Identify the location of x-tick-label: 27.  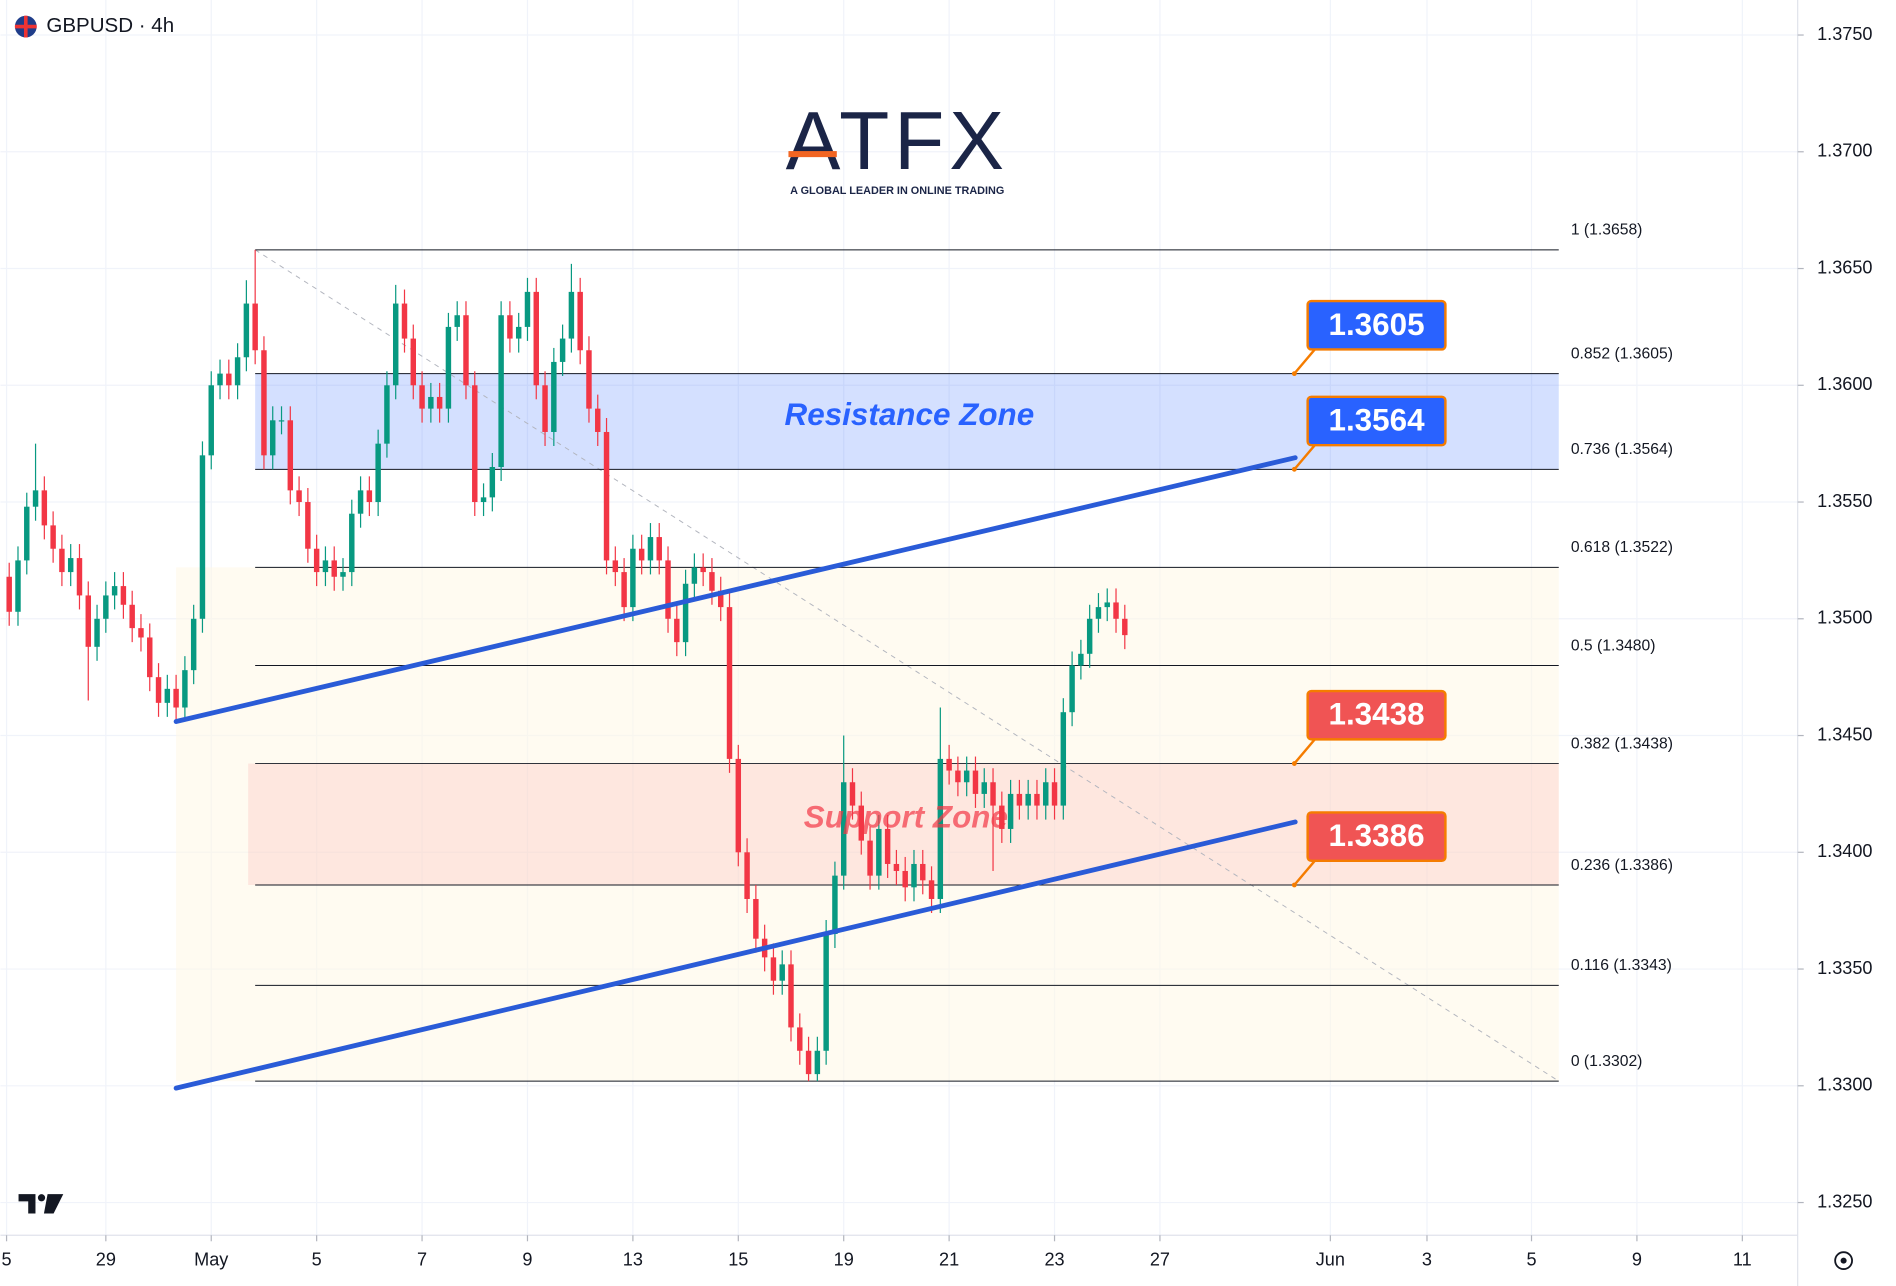
(1160, 1259).